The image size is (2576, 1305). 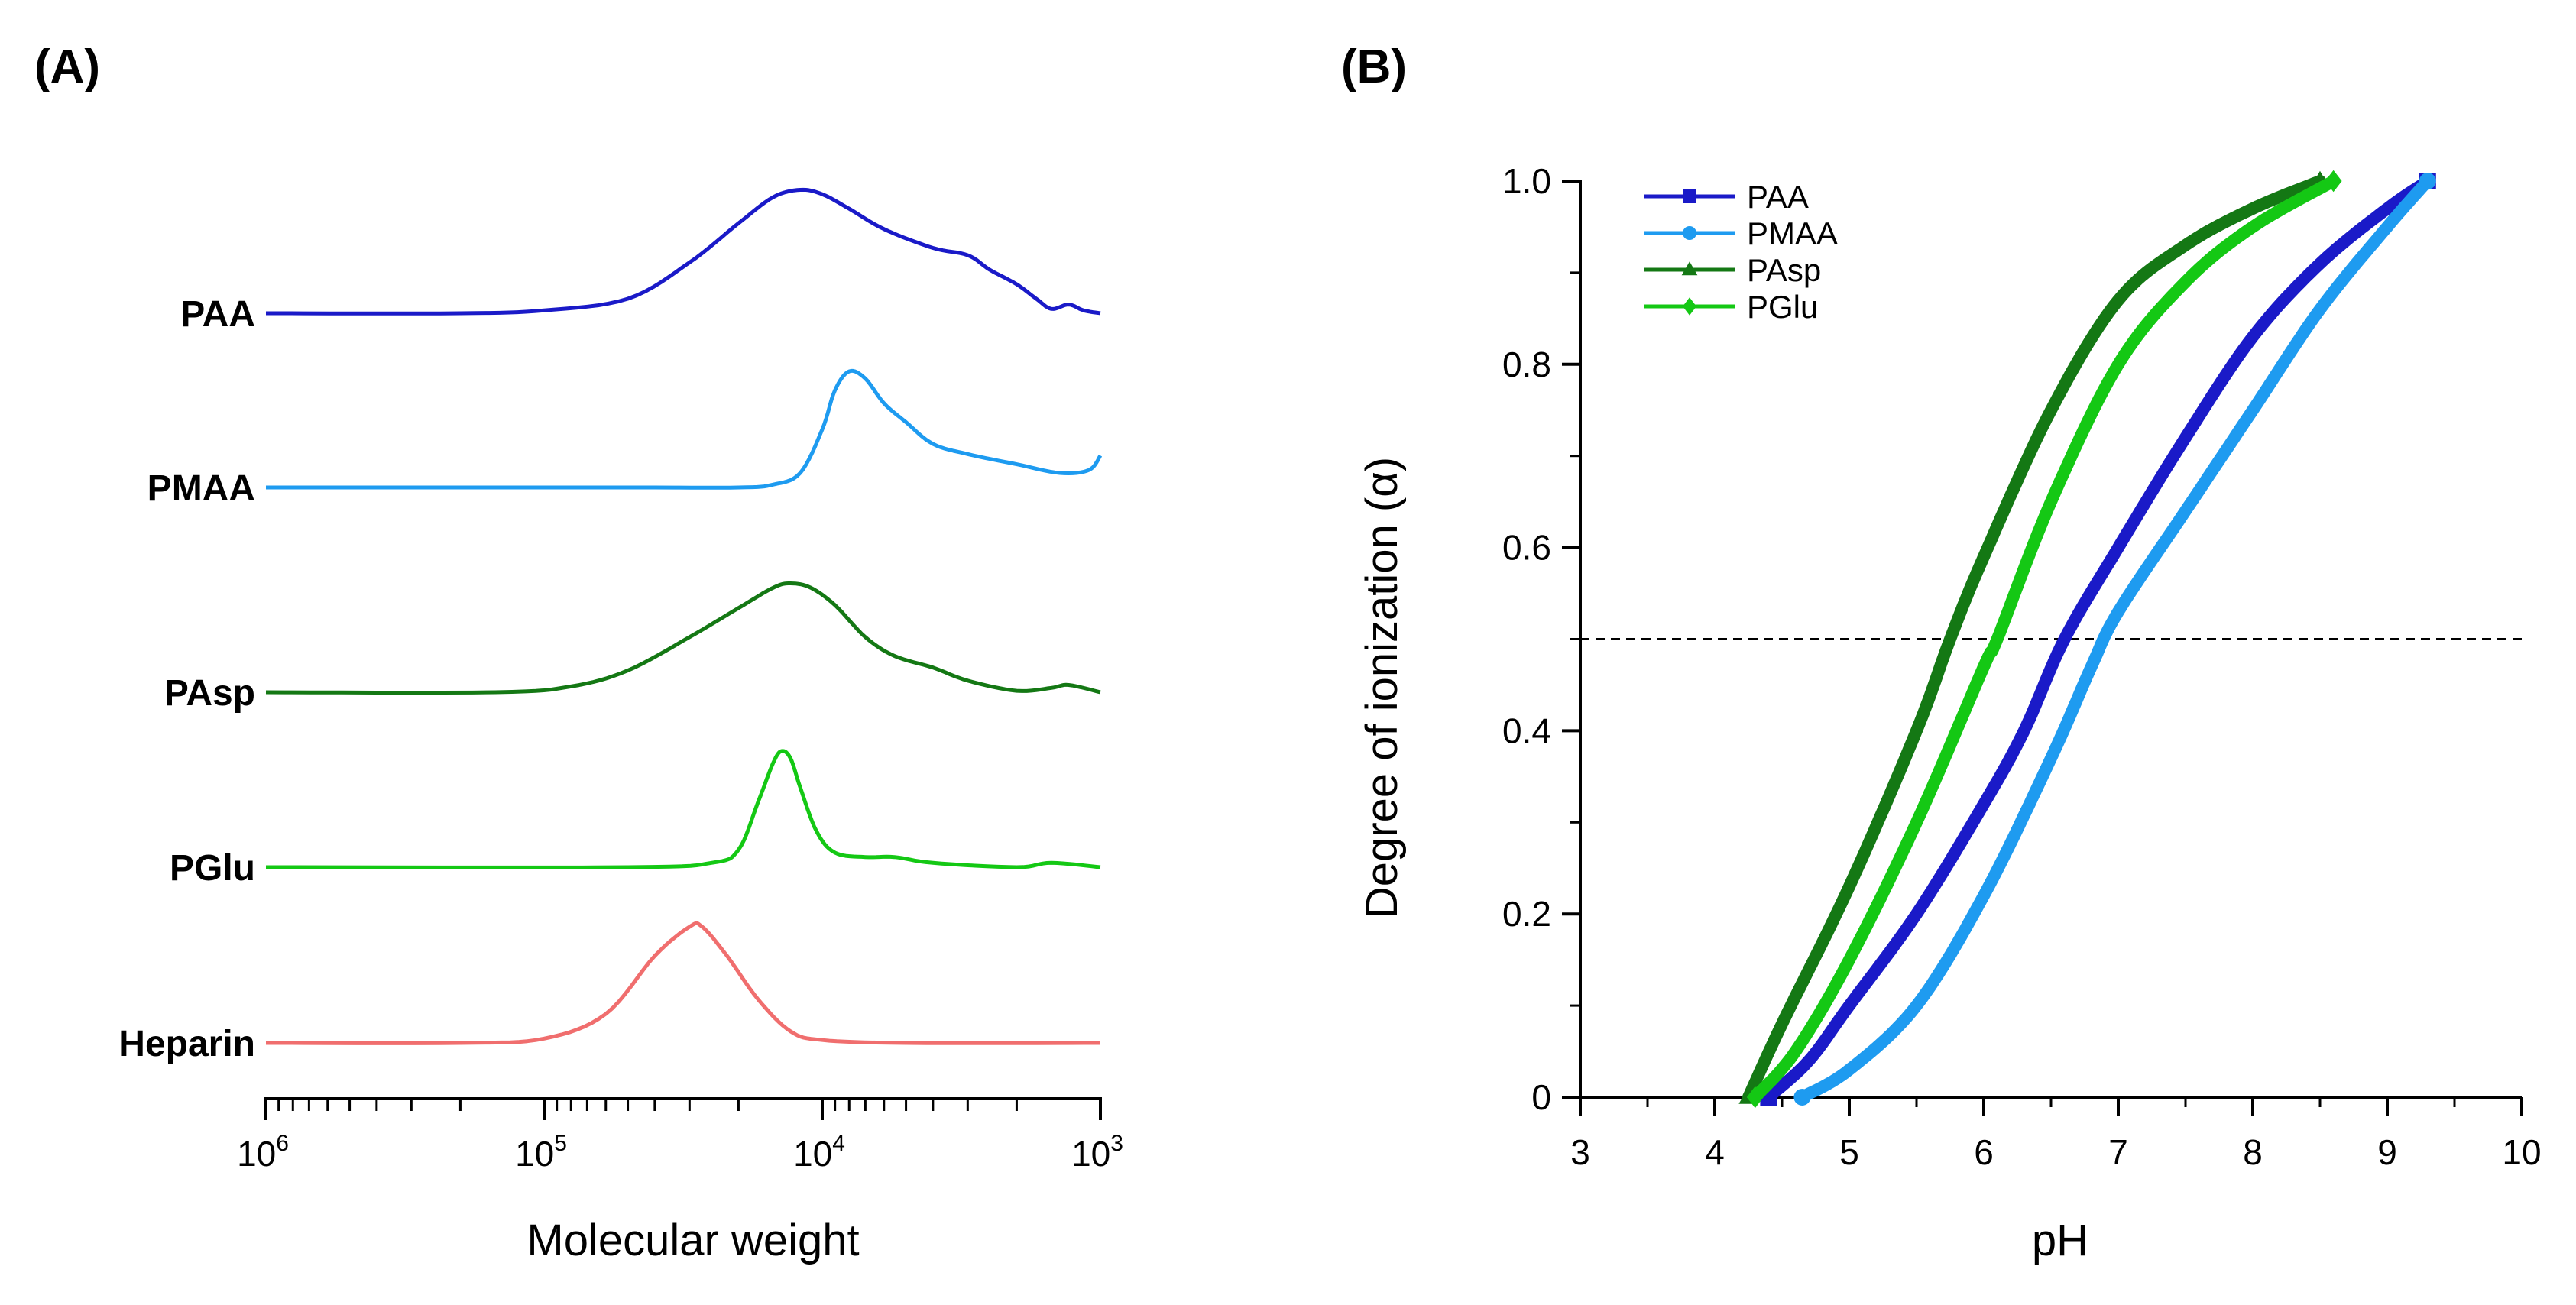 I want to click on trace-pglu, so click(x=683, y=809).